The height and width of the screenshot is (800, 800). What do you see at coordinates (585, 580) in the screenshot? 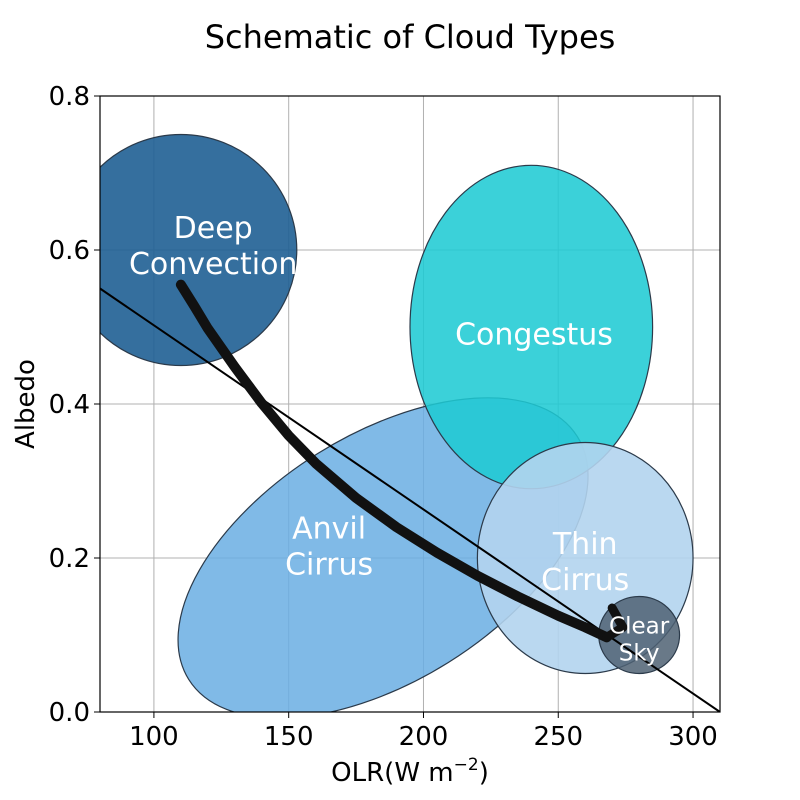
I see `thin-cirrus-label: Cirrus` at bounding box center [585, 580].